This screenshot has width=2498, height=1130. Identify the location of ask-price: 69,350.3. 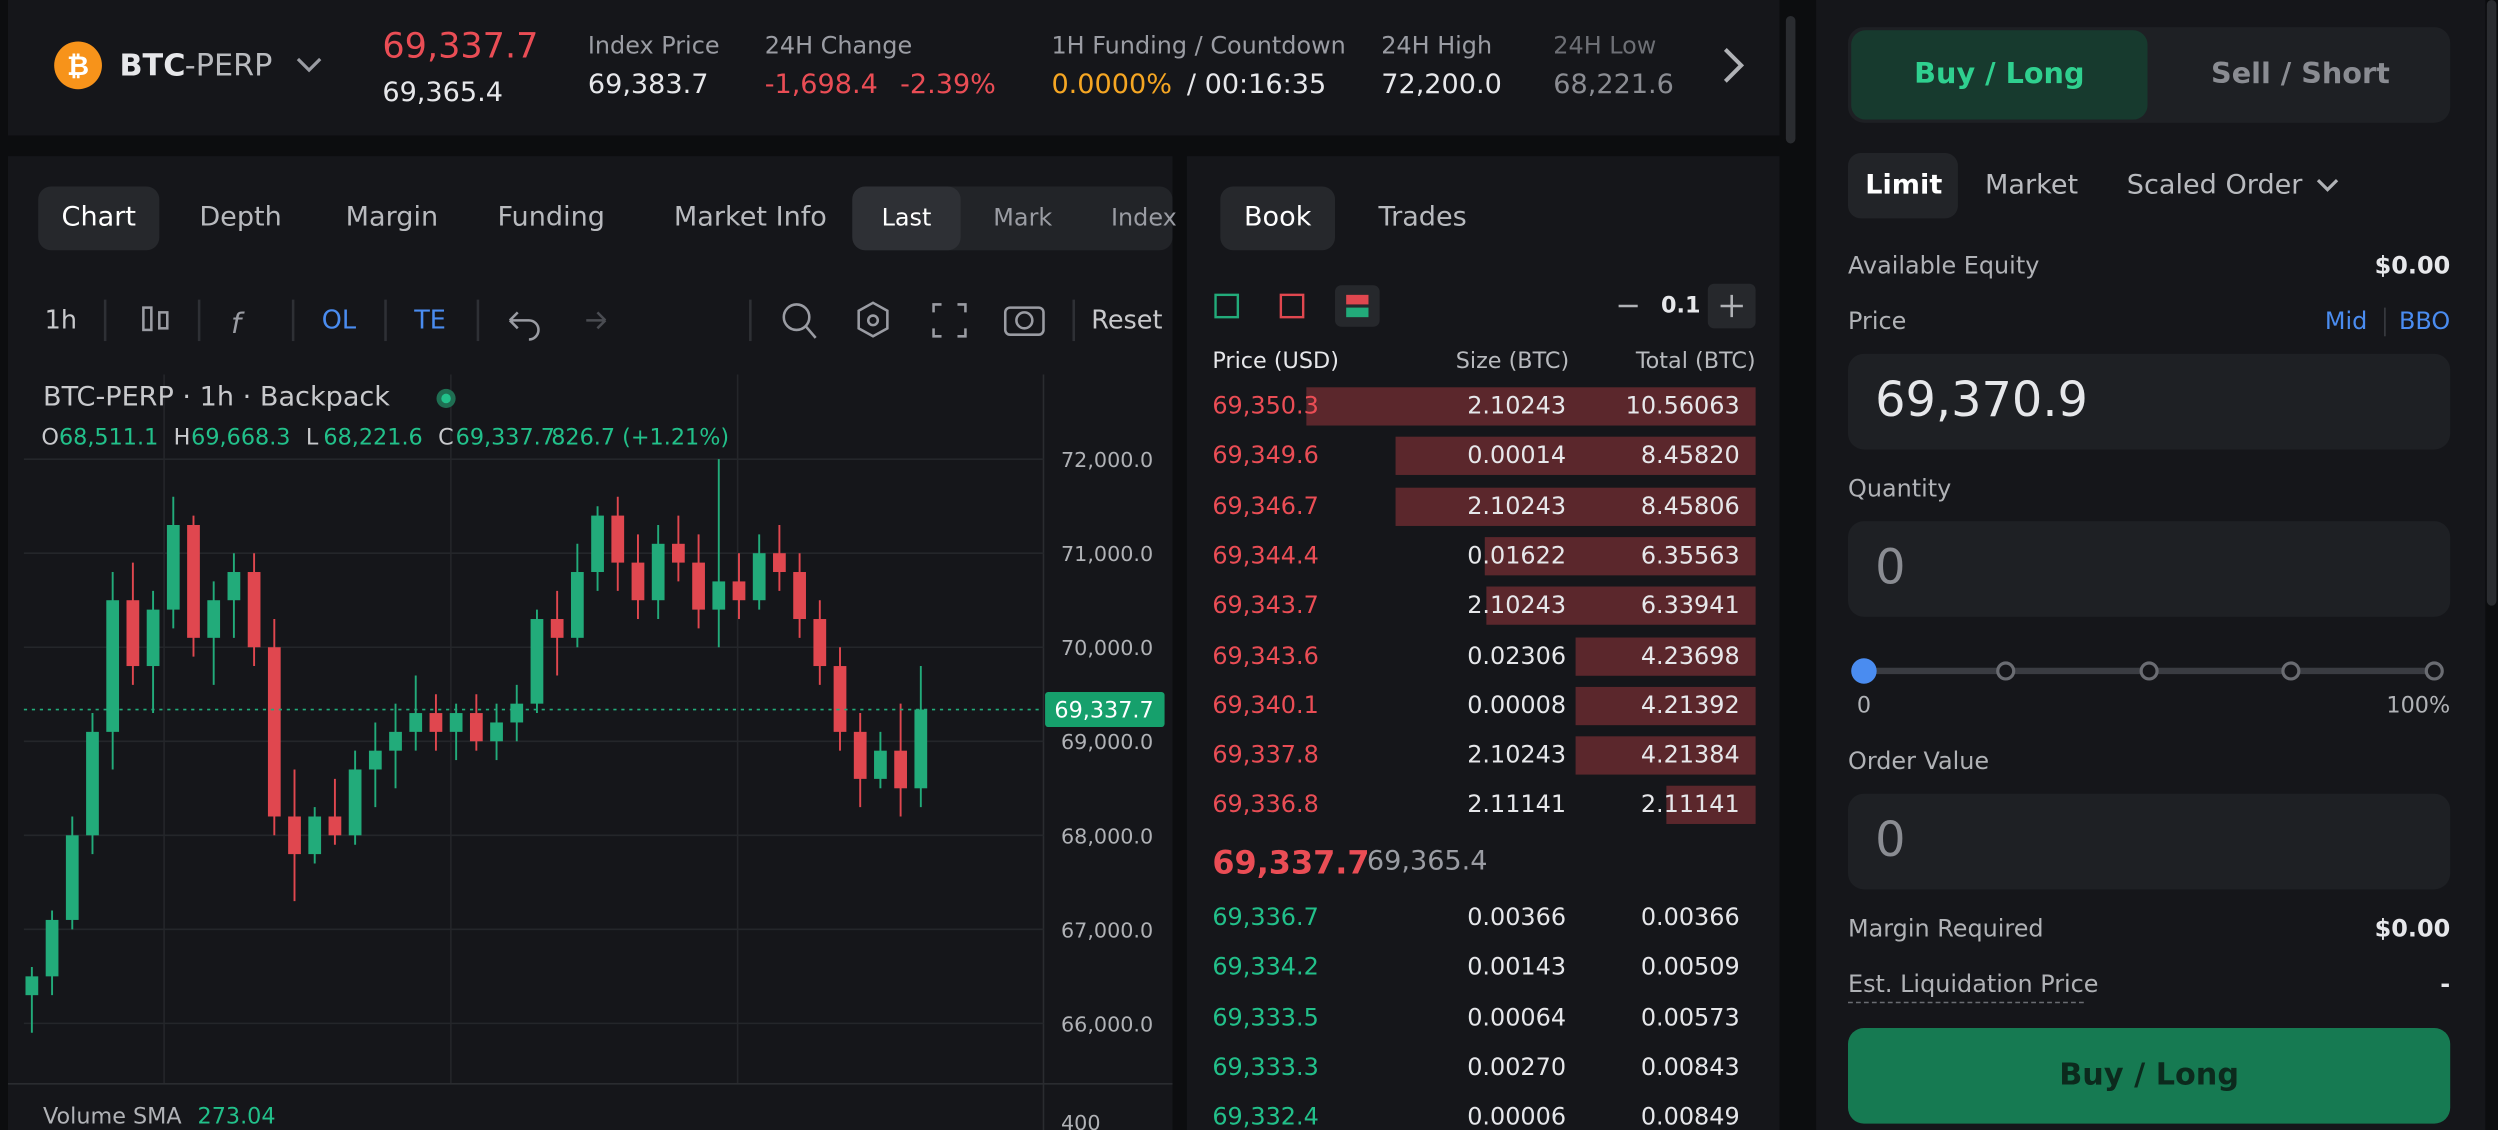
(1265, 405).